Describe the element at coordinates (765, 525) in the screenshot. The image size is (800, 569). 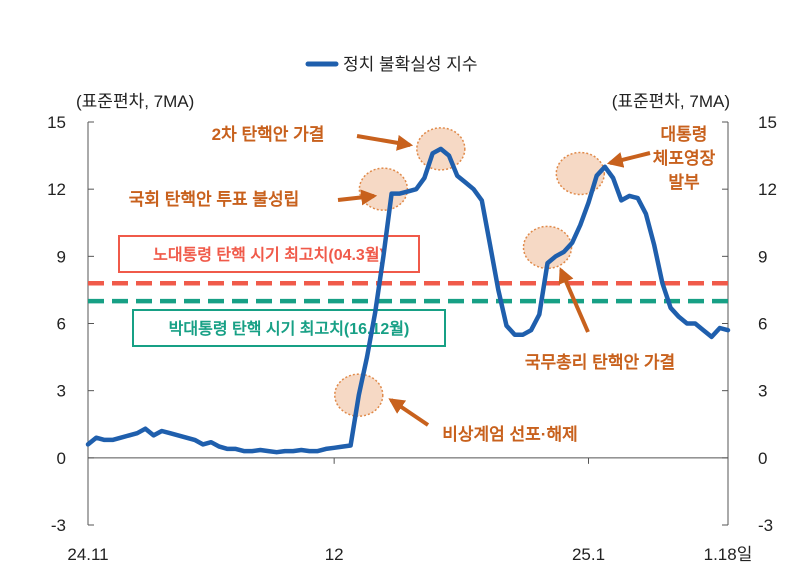
I see `y-tick-label-right: -3` at that location.